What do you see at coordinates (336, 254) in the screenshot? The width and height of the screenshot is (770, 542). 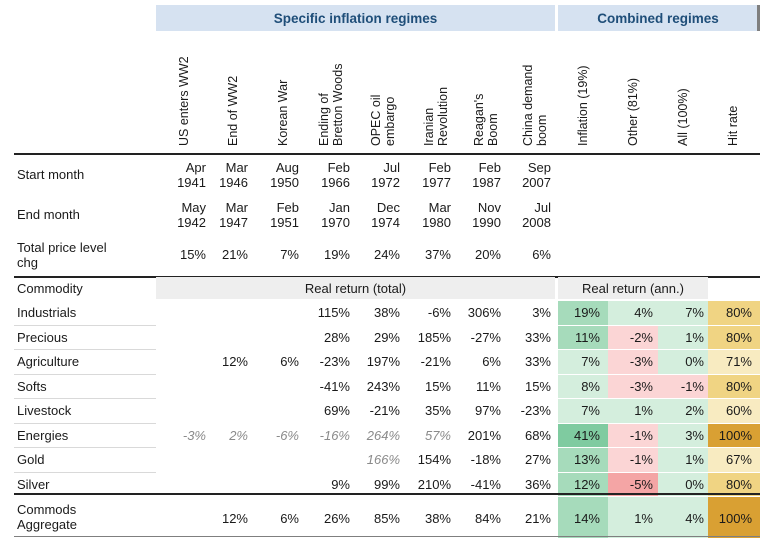 I see `price-change-row-value: 19%` at bounding box center [336, 254].